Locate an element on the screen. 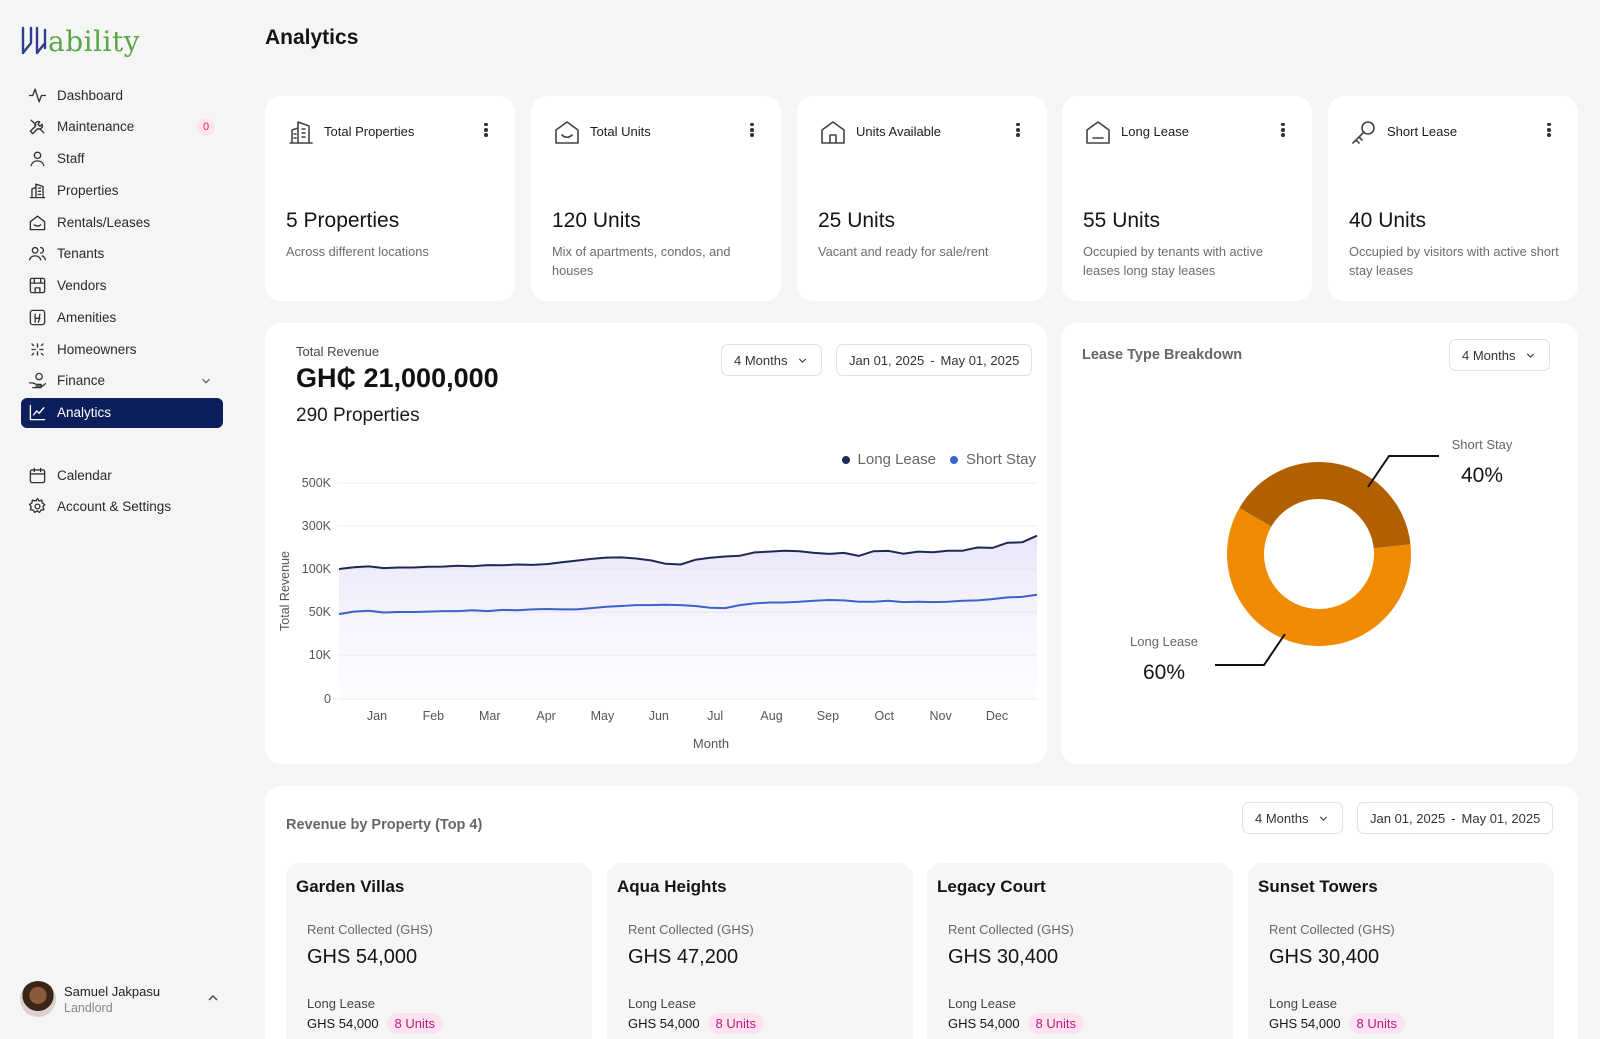  x-tick-label: Dec is located at coordinates (997, 716).